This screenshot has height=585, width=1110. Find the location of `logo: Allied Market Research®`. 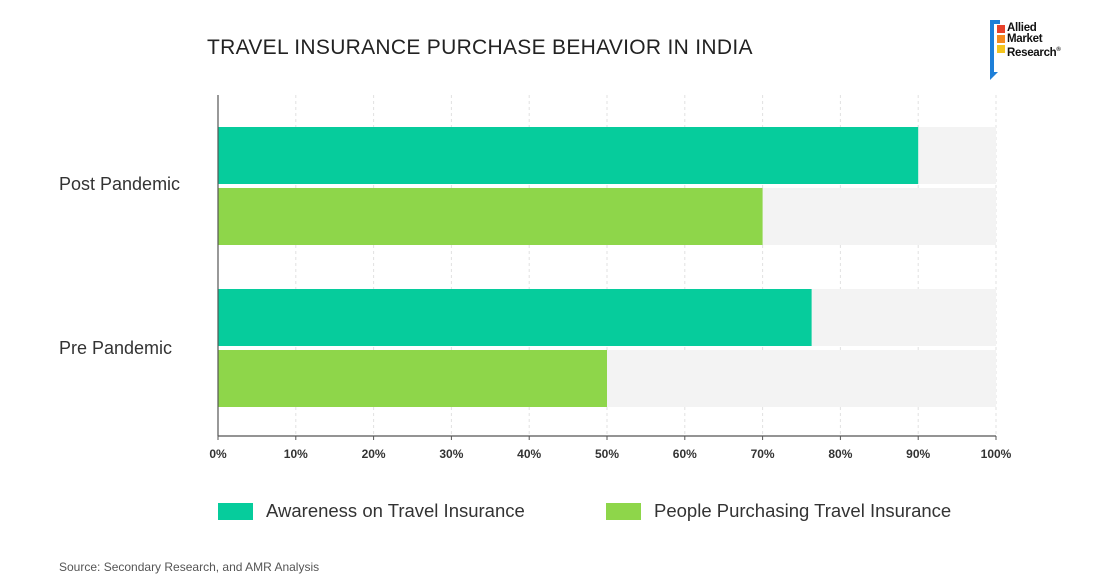

logo: Allied Market Research® is located at coordinates (1045, 50).